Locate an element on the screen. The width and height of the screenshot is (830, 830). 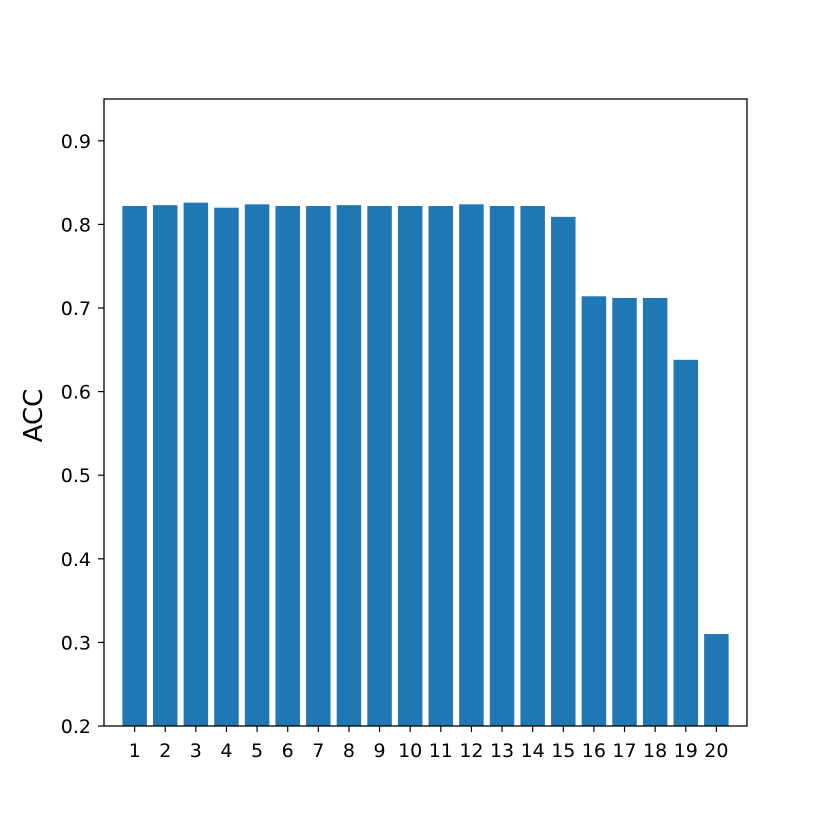
x-tick-label: 9 is located at coordinates (380, 751).